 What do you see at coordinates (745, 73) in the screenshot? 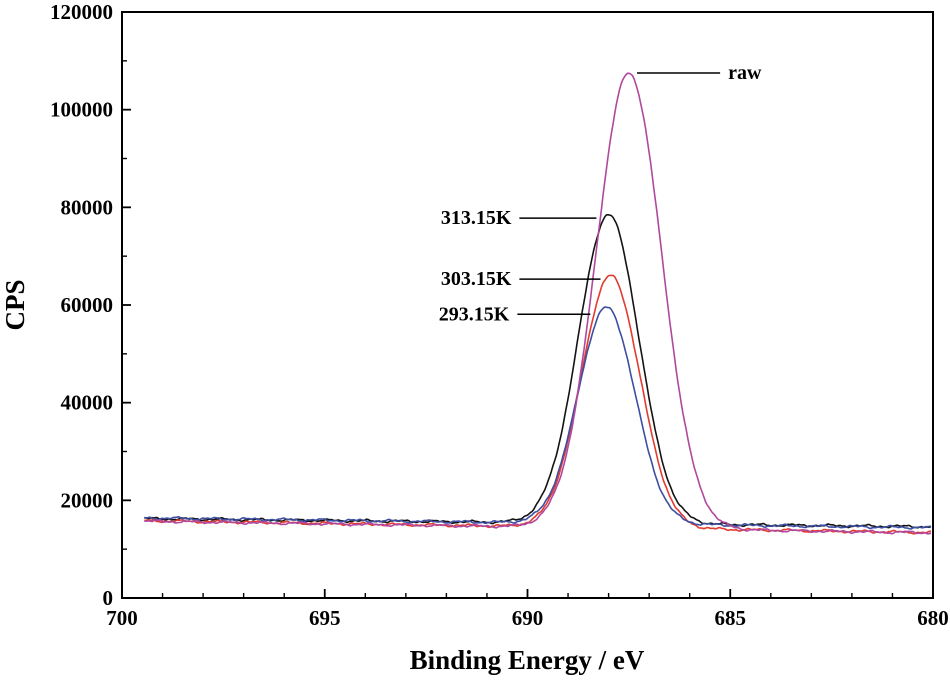
I see `annotation-label-raw: raw` at bounding box center [745, 73].